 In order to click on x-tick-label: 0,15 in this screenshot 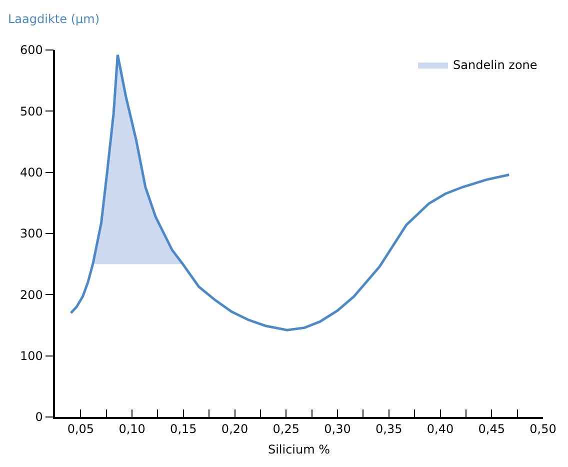, I will do `click(183, 429)`.